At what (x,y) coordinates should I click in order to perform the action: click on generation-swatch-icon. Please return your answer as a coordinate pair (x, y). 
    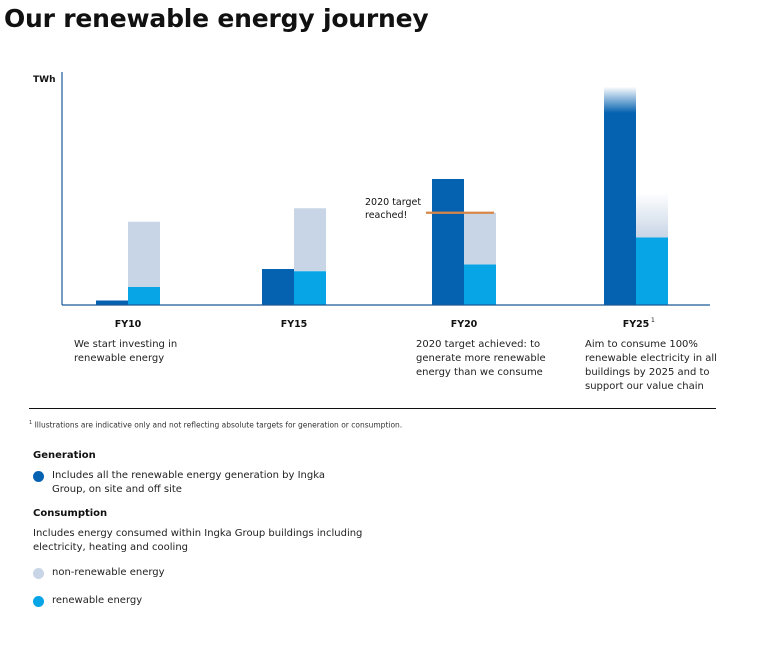
    Looking at the image, I should click on (38, 476).